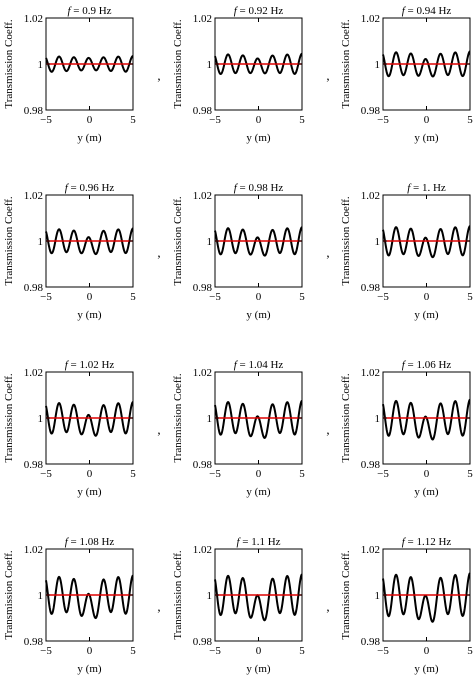  I want to click on title-frequency-value: 1.04, so click(258, 365).